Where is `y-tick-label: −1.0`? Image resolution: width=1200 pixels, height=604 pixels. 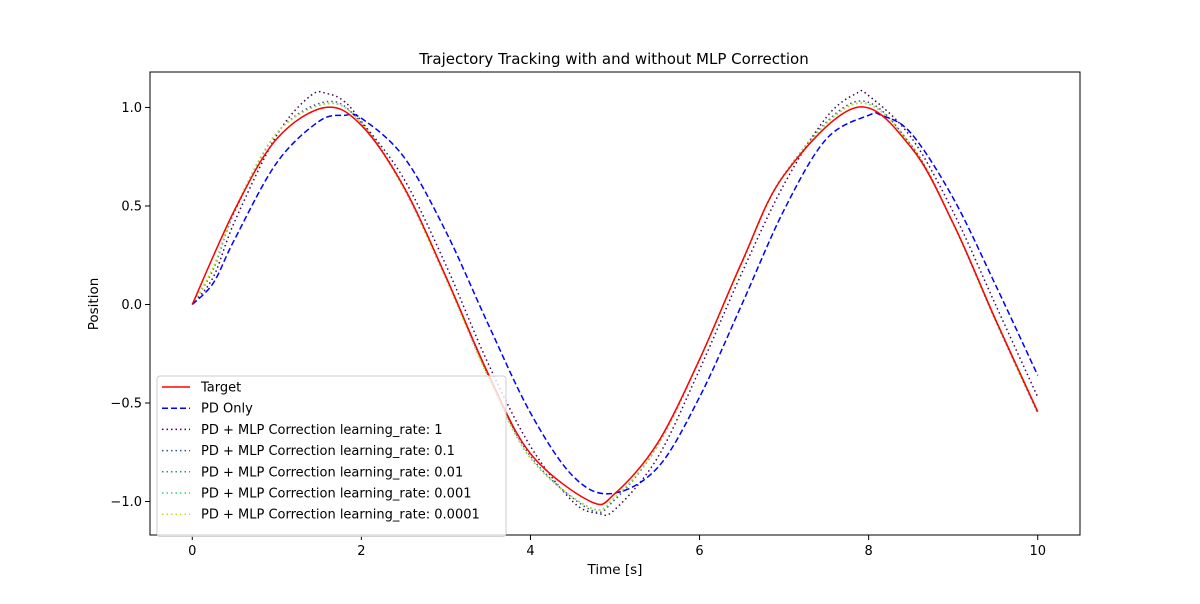 y-tick-label: −1.0 is located at coordinates (126, 502).